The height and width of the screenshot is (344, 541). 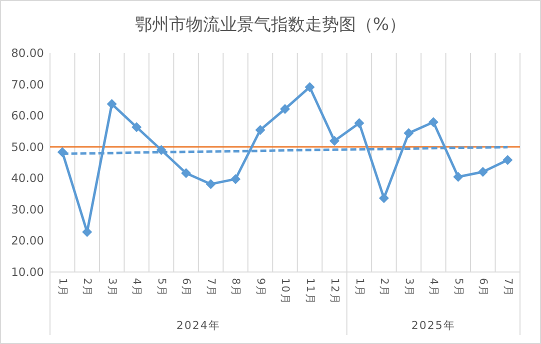 What do you see at coordinates (236, 288) in the screenshot?
I see `x-tick-label: 8月` at bounding box center [236, 288].